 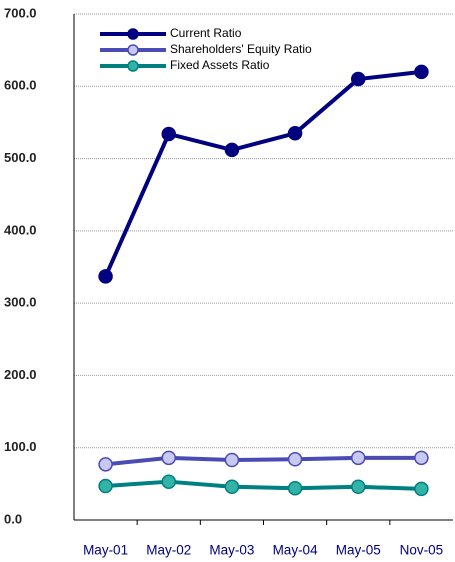 What do you see at coordinates (358, 550) in the screenshot?
I see `x-tick-label: May-05` at bounding box center [358, 550].